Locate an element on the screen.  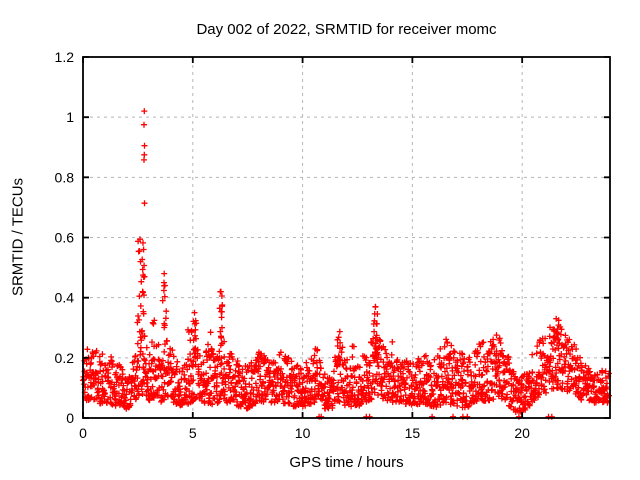
y-tick-label: 1.2 is located at coordinates (65, 57).